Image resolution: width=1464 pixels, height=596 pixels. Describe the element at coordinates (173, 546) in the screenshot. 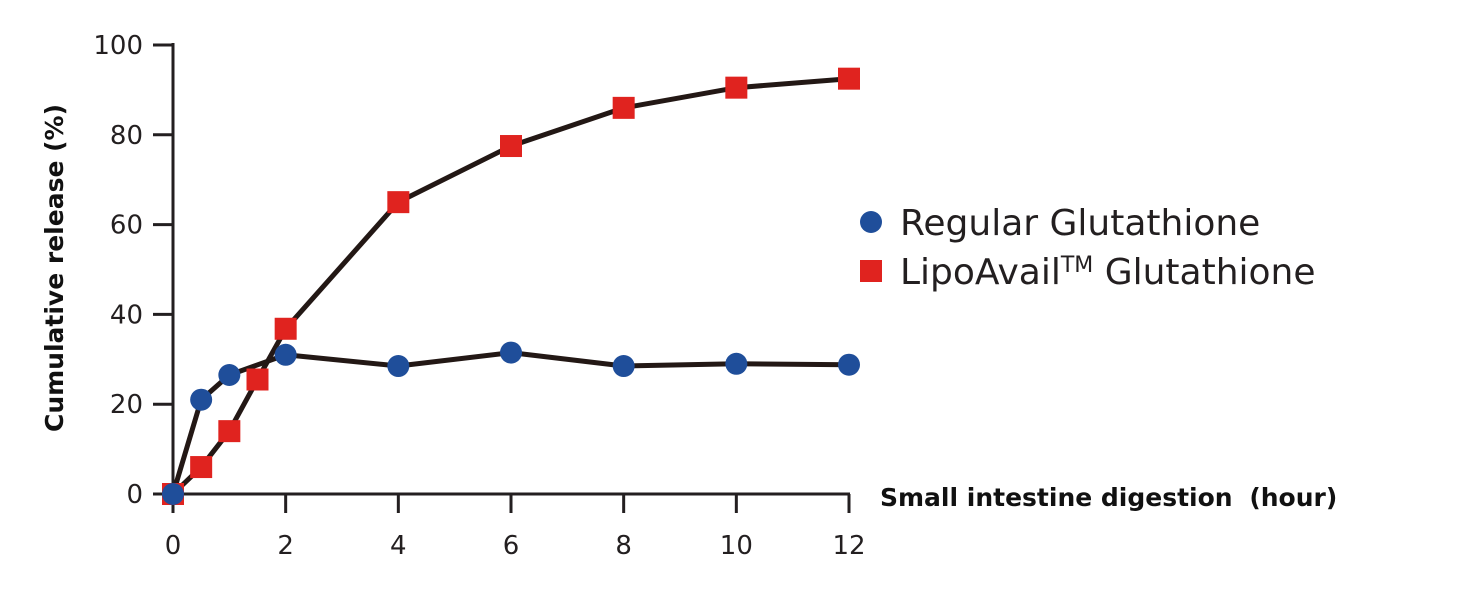

I see `x-tick-label: 0` at that location.